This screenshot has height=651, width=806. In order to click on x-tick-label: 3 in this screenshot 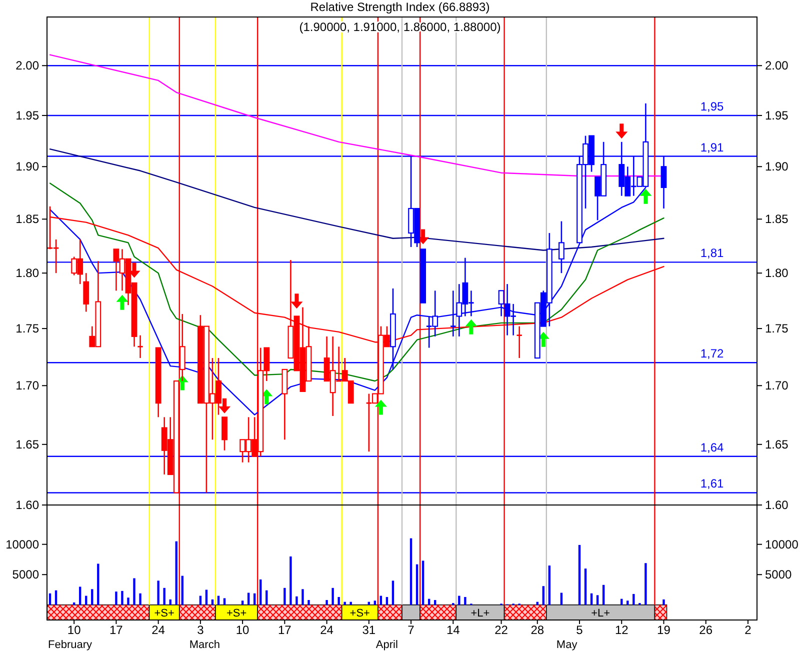, I will do `click(200, 630)`.